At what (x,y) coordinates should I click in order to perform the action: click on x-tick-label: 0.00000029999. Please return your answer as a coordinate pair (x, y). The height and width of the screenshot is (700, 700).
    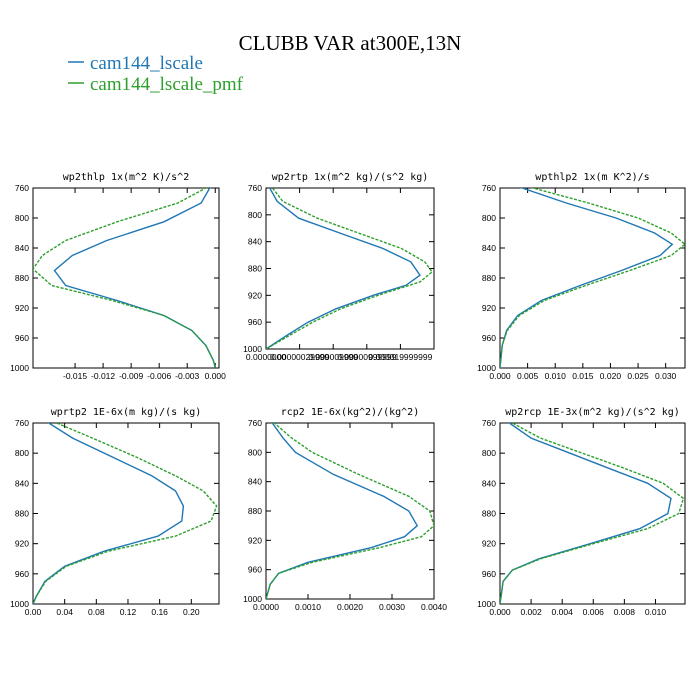
    Looking at the image, I should click on (299, 357).